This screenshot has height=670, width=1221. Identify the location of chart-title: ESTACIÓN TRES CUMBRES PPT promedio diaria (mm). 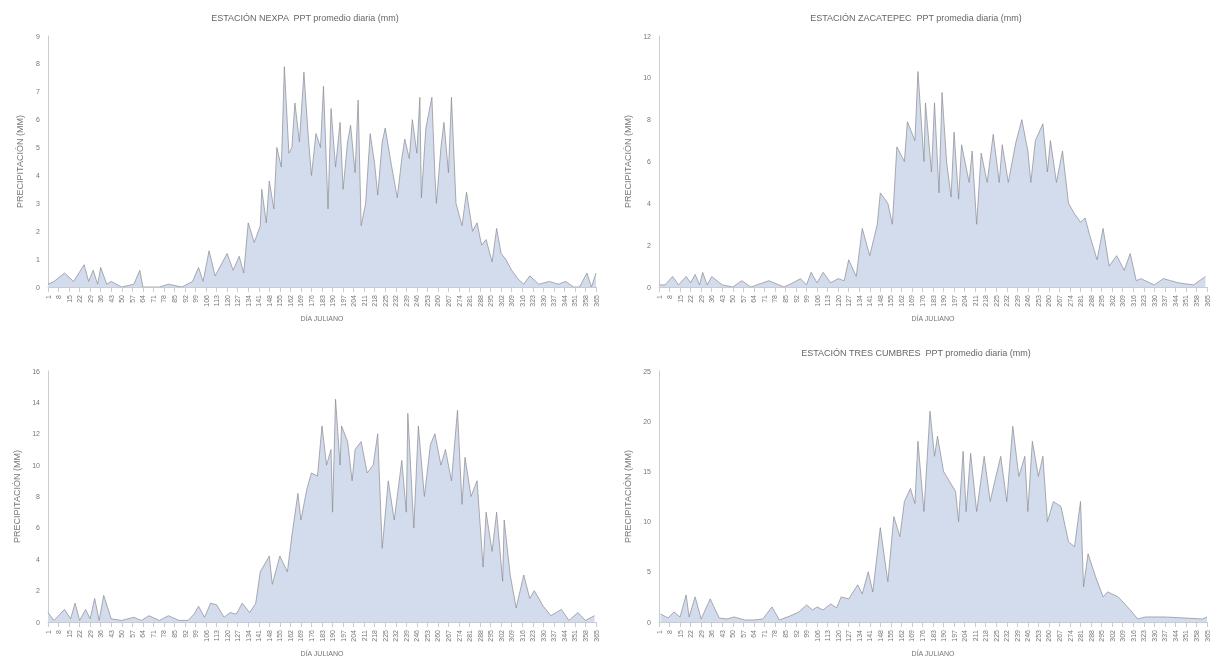
(916, 352).